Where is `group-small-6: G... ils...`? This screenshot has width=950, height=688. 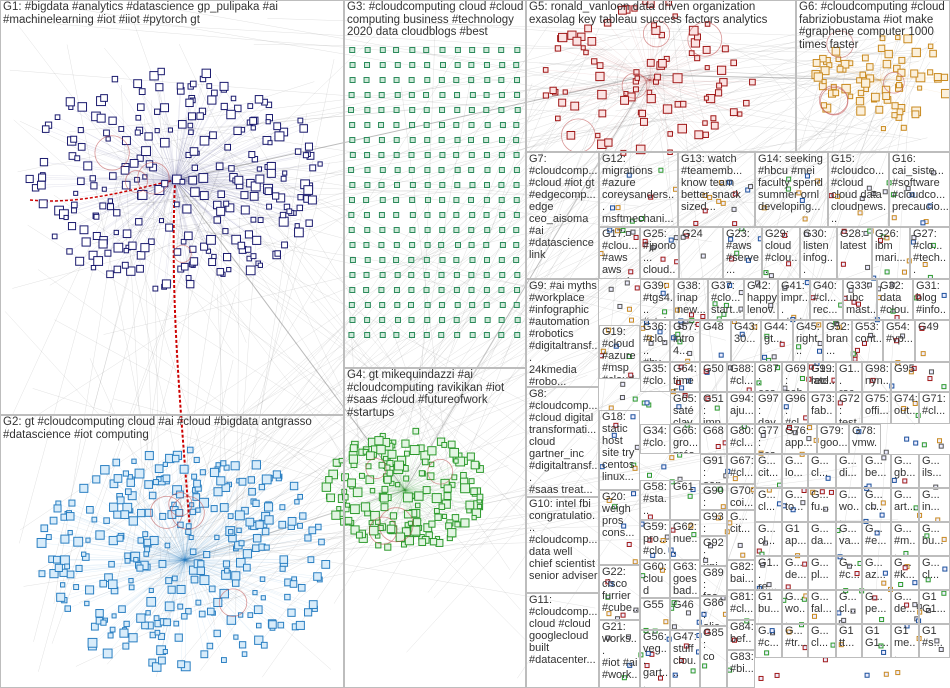 group-small-6: G... ils... is located at coordinates (934, 471).